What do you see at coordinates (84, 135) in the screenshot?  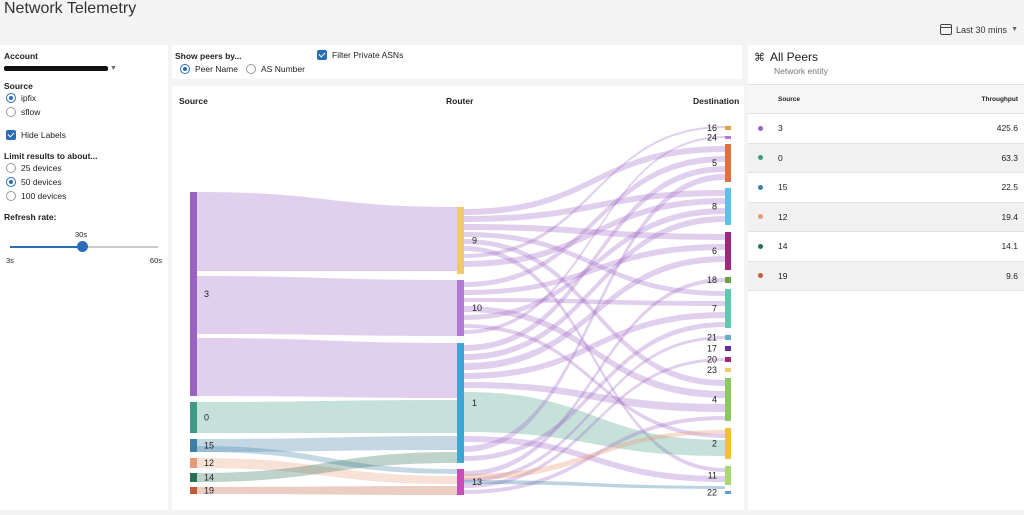 I see `hide-labels-checkbox: Hide Labels` at bounding box center [84, 135].